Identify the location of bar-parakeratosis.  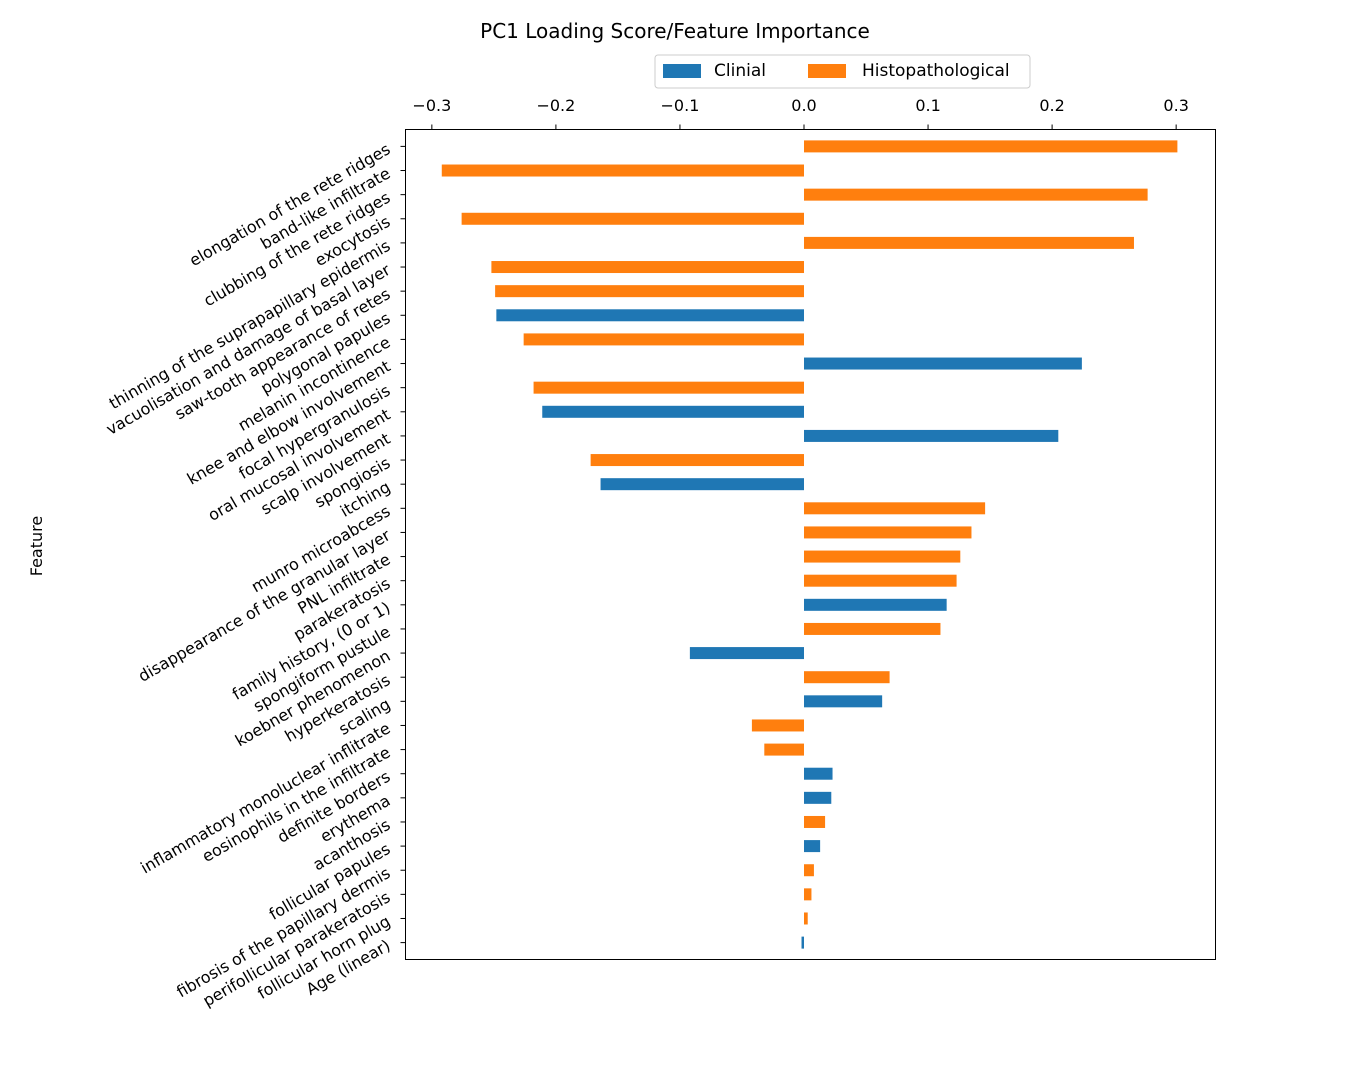
(880, 580).